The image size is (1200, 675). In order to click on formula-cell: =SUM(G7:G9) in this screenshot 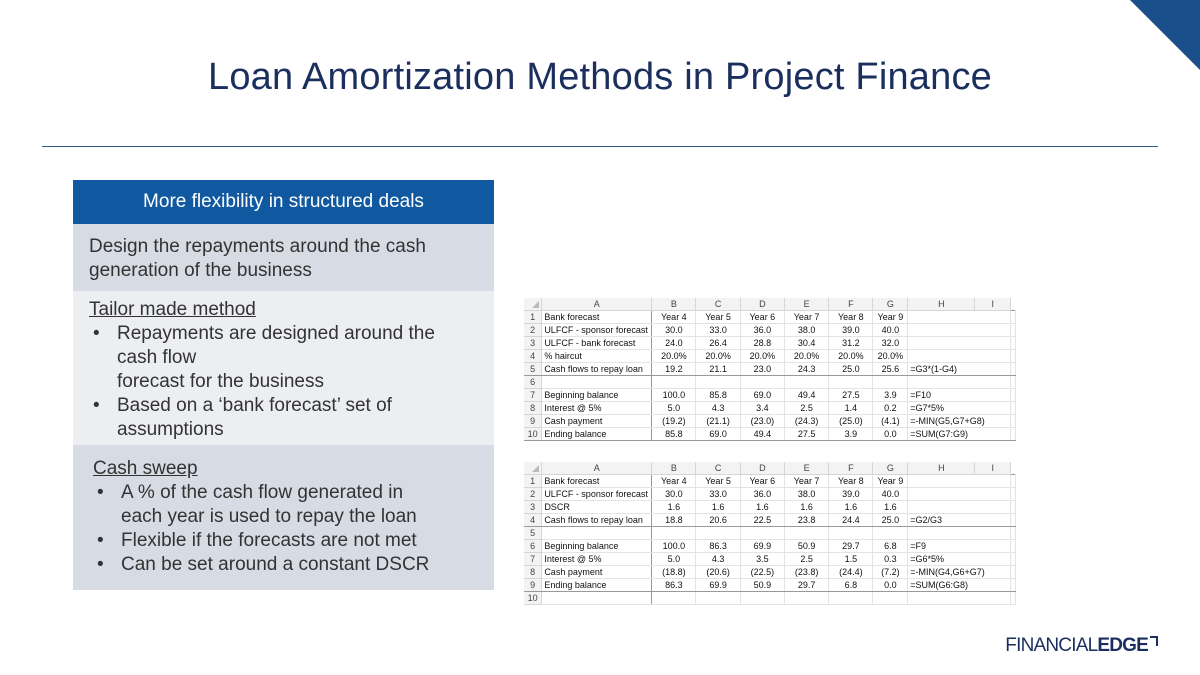, I will do `click(959, 434)`.